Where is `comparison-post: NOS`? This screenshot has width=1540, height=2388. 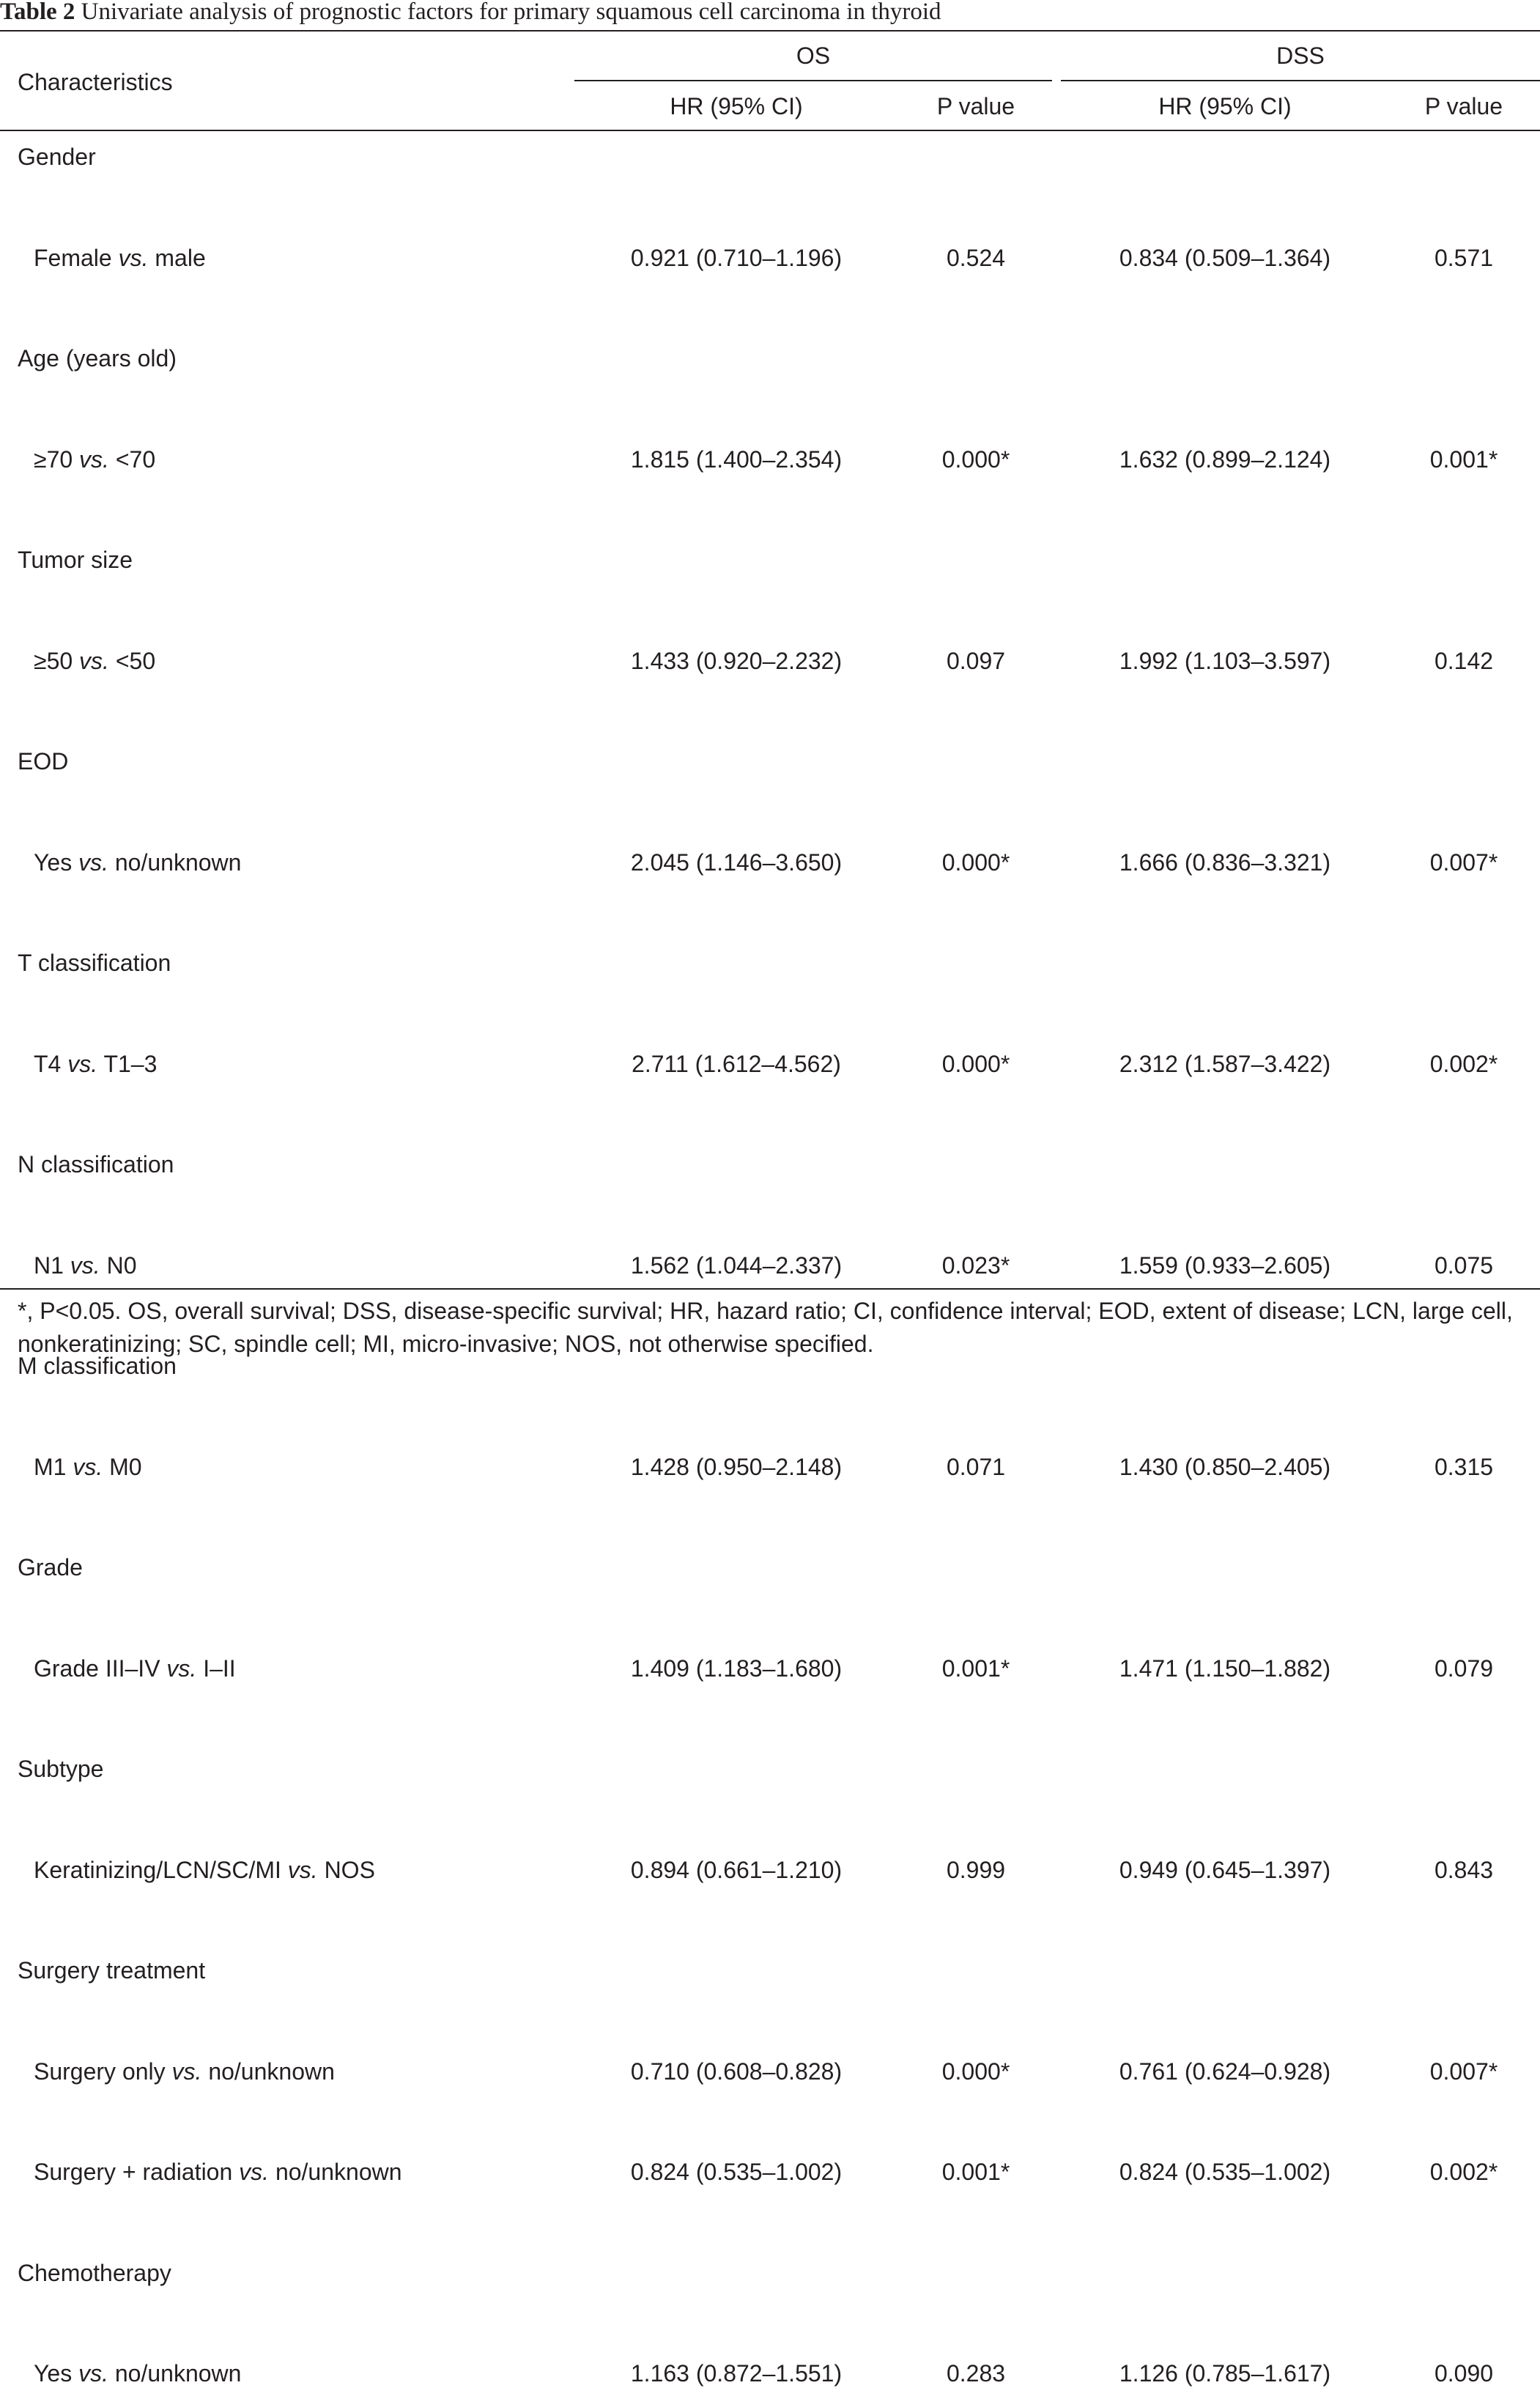
comparison-post: NOS is located at coordinates (346, 1870).